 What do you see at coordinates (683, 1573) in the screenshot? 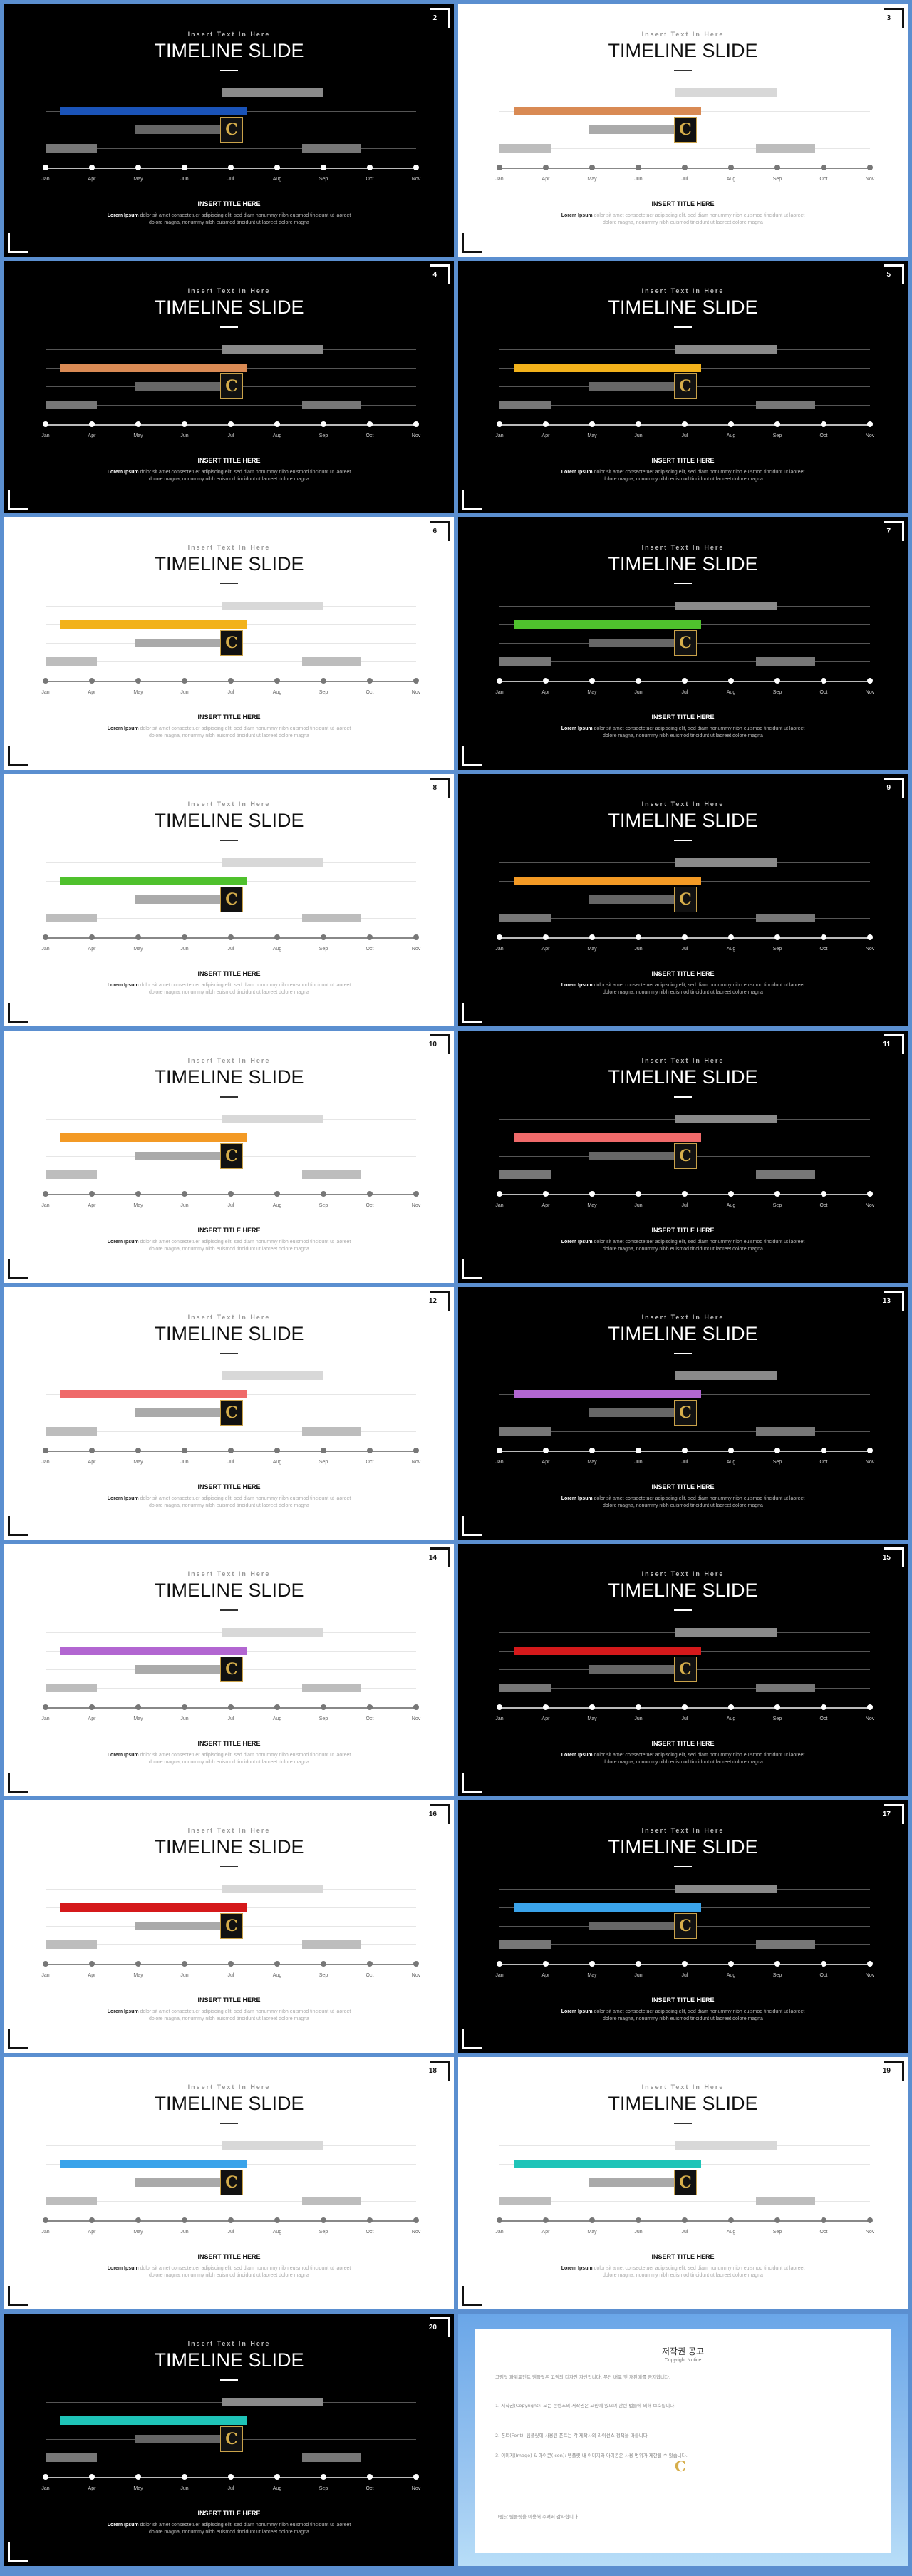
I see `slide-subtitle: Insert Text In Here` at bounding box center [683, 1573].